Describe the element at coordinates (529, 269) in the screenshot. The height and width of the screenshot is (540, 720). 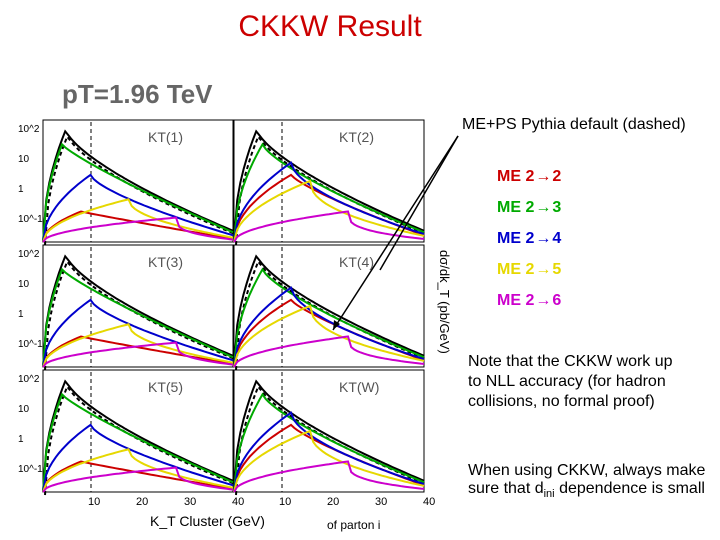
I see `me-item: ME 2→5` at that location.